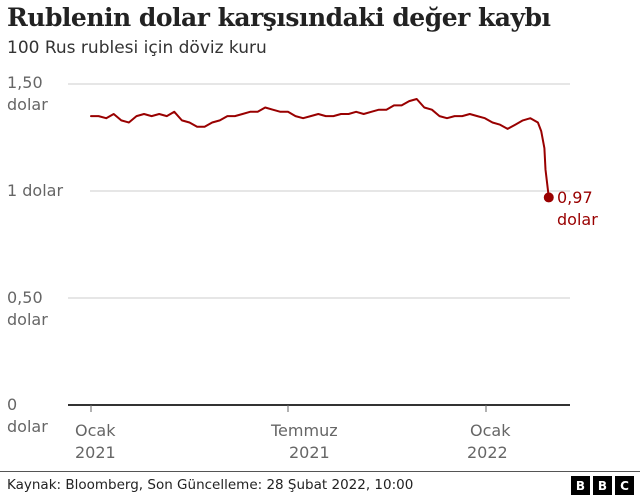  Describe the element at coordinates (27, 416) in the screenshot. I see `y-tick-label-0: 0 dolar` at that location.